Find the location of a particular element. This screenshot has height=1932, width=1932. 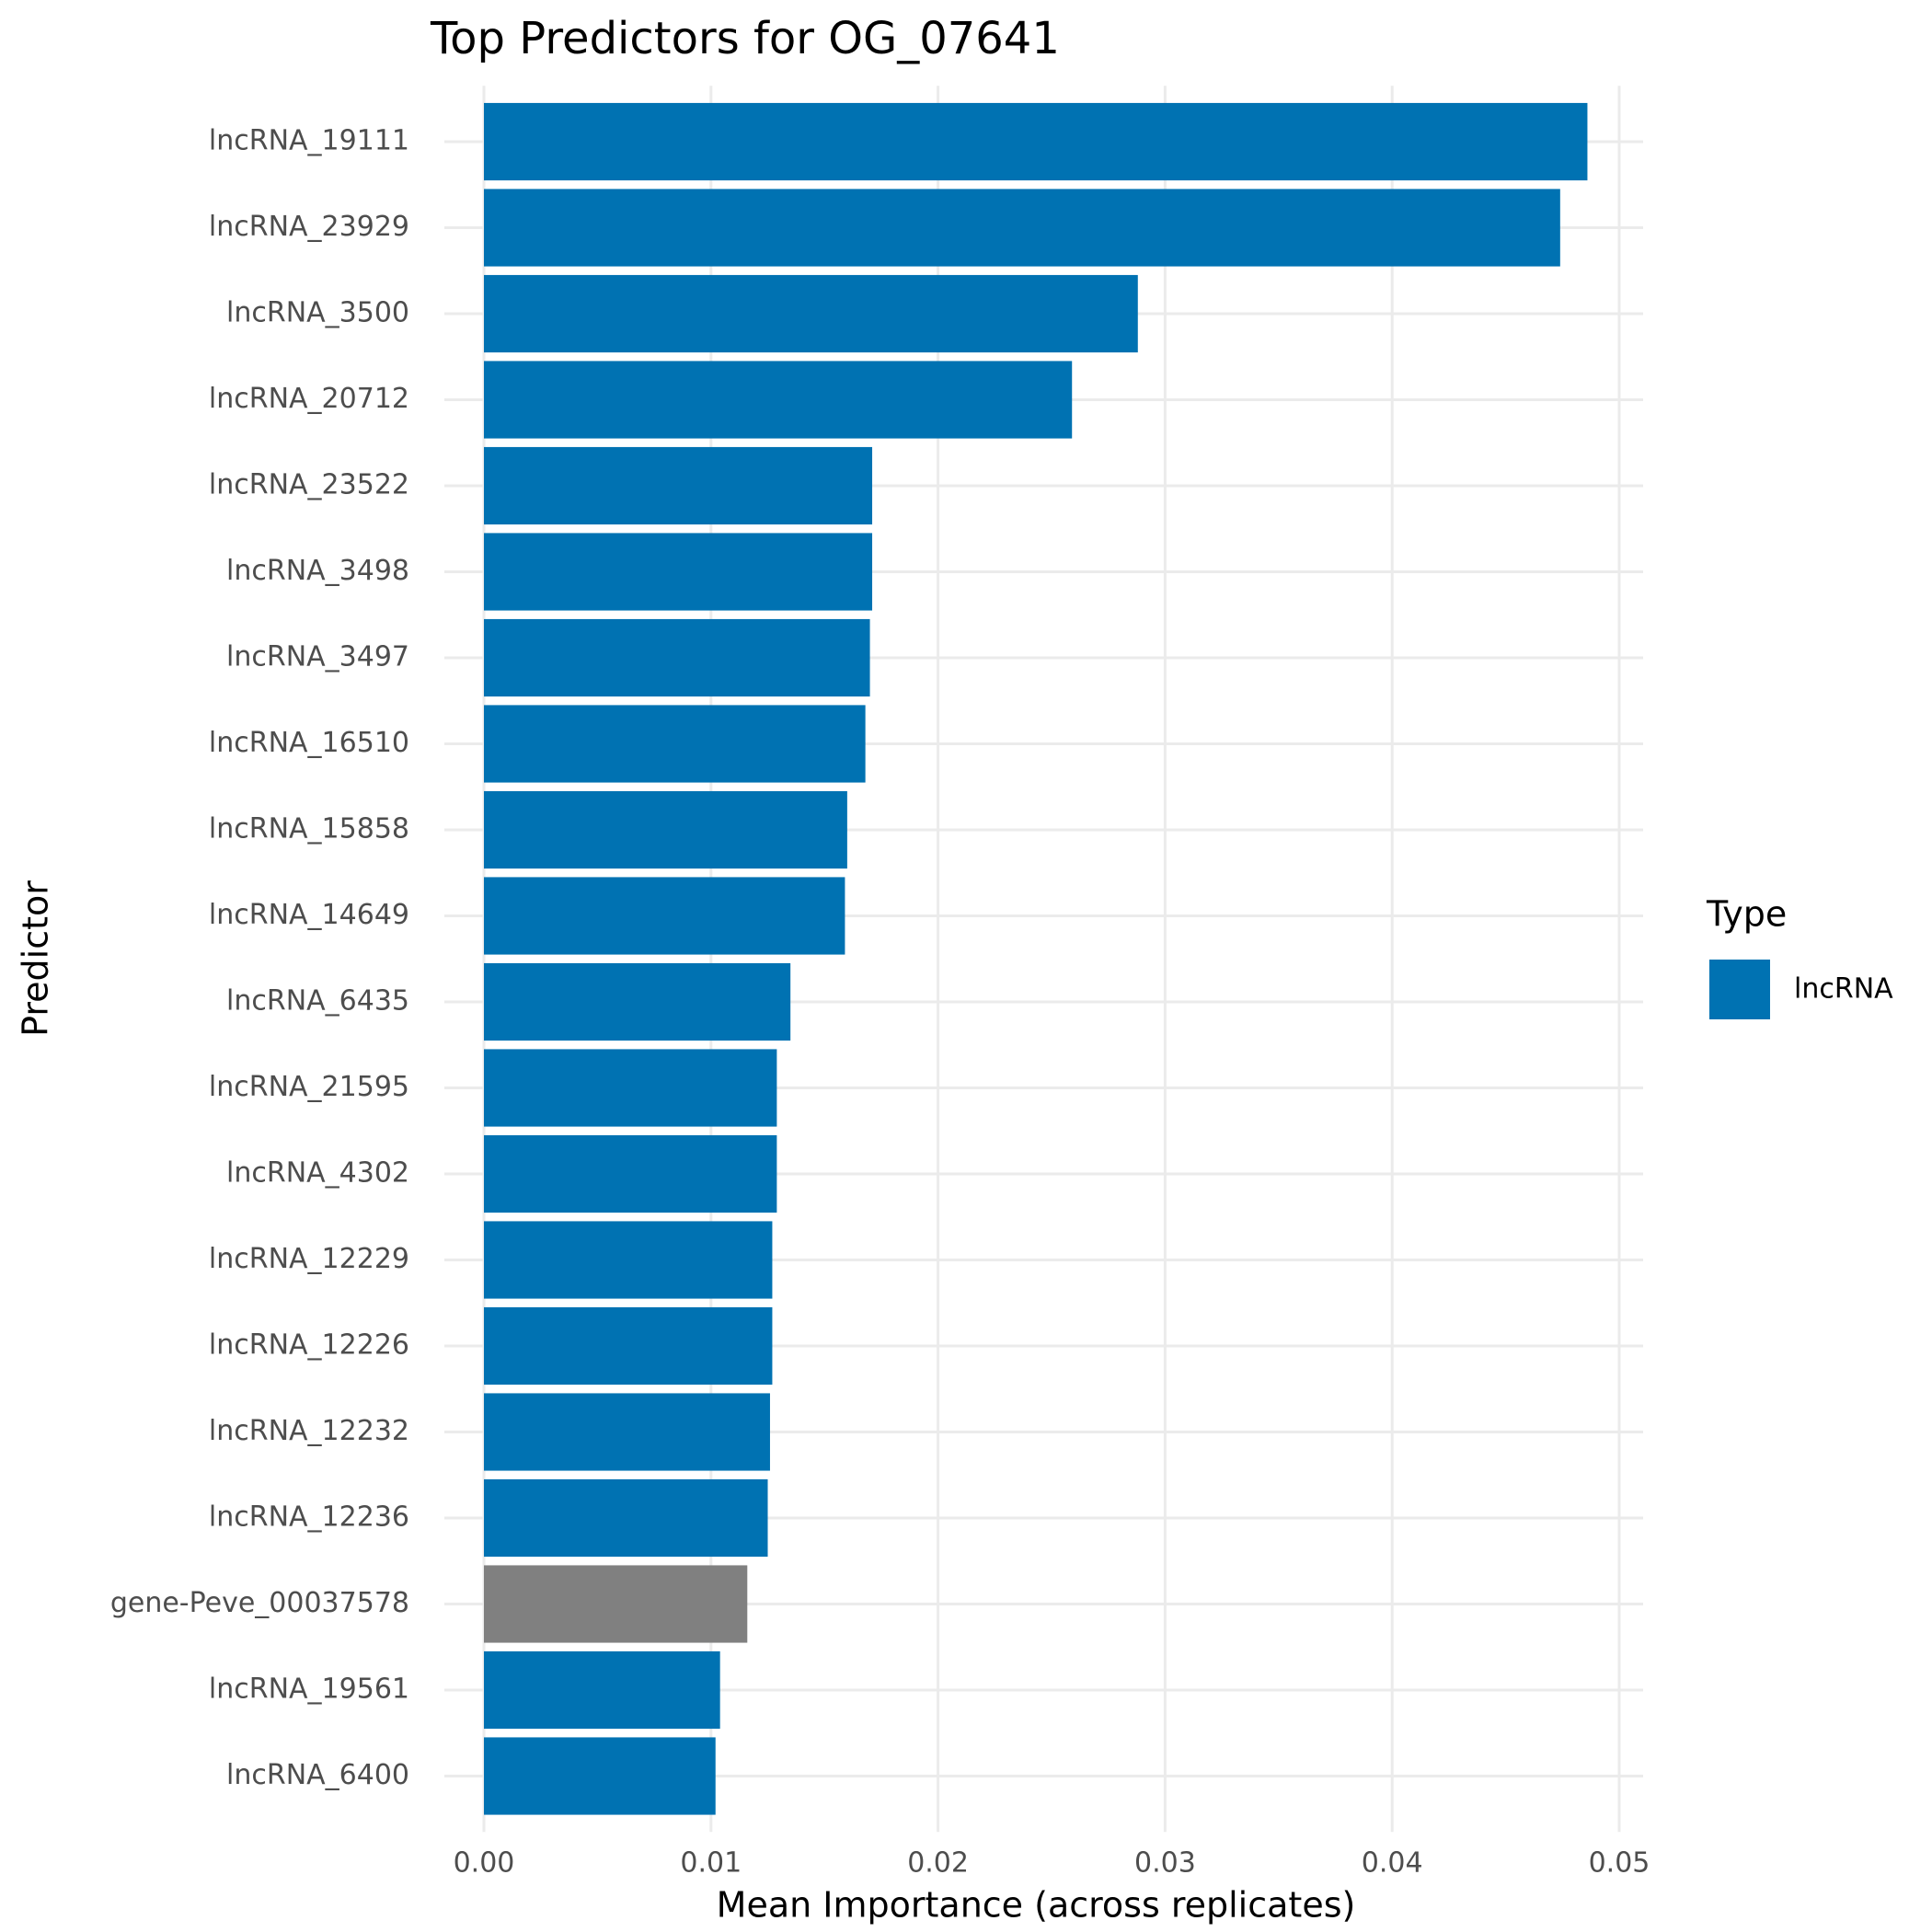

y-tick-label: lncRNA_3498 is located at coordinates (317, 571).